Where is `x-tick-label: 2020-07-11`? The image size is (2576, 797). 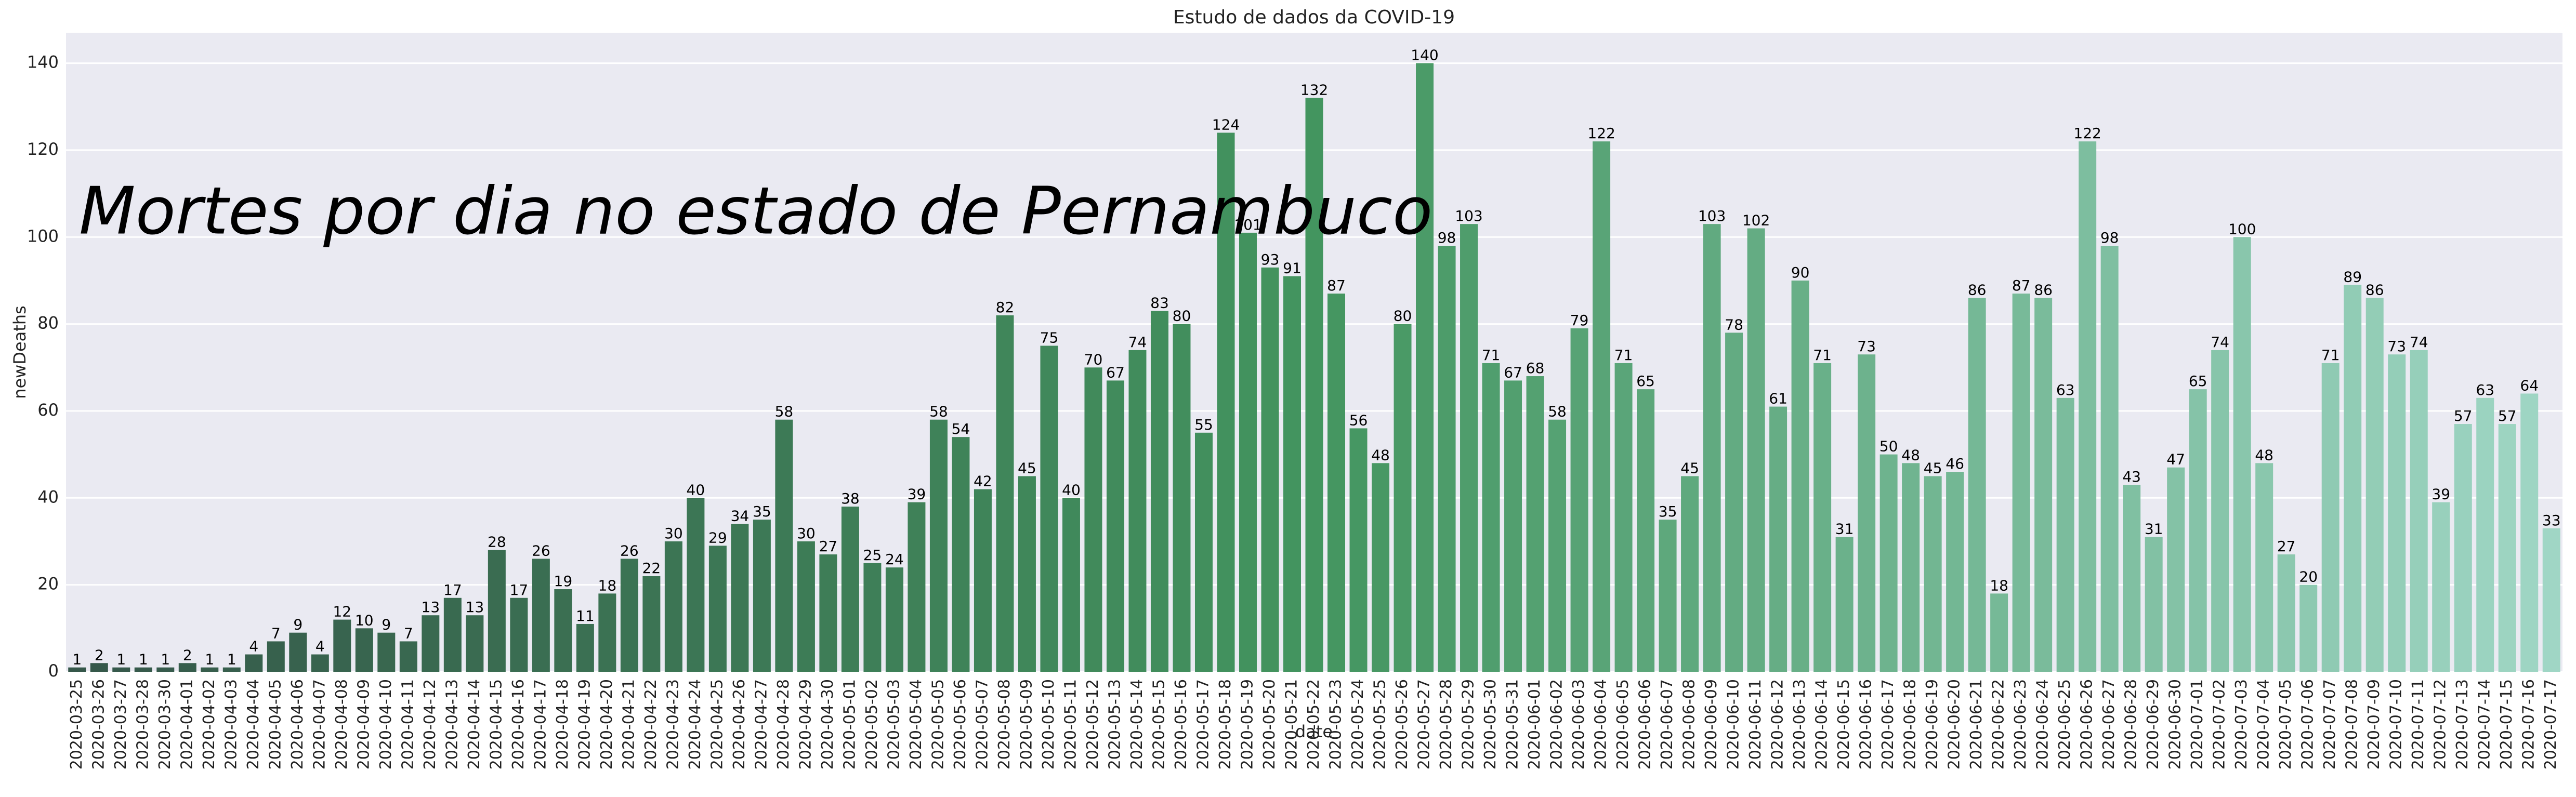 x-tick-label: 2020-07-11 is located at coordinates (2418, 724).